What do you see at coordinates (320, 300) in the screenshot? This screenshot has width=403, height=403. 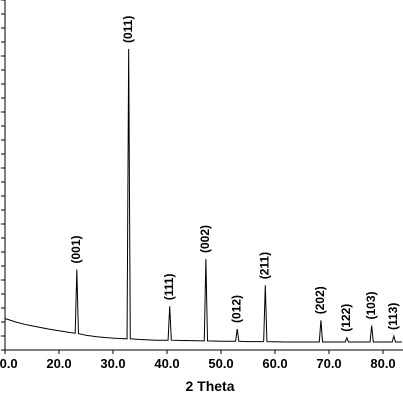 I see `peak-label: (202)` at bounding box center [320, 300].